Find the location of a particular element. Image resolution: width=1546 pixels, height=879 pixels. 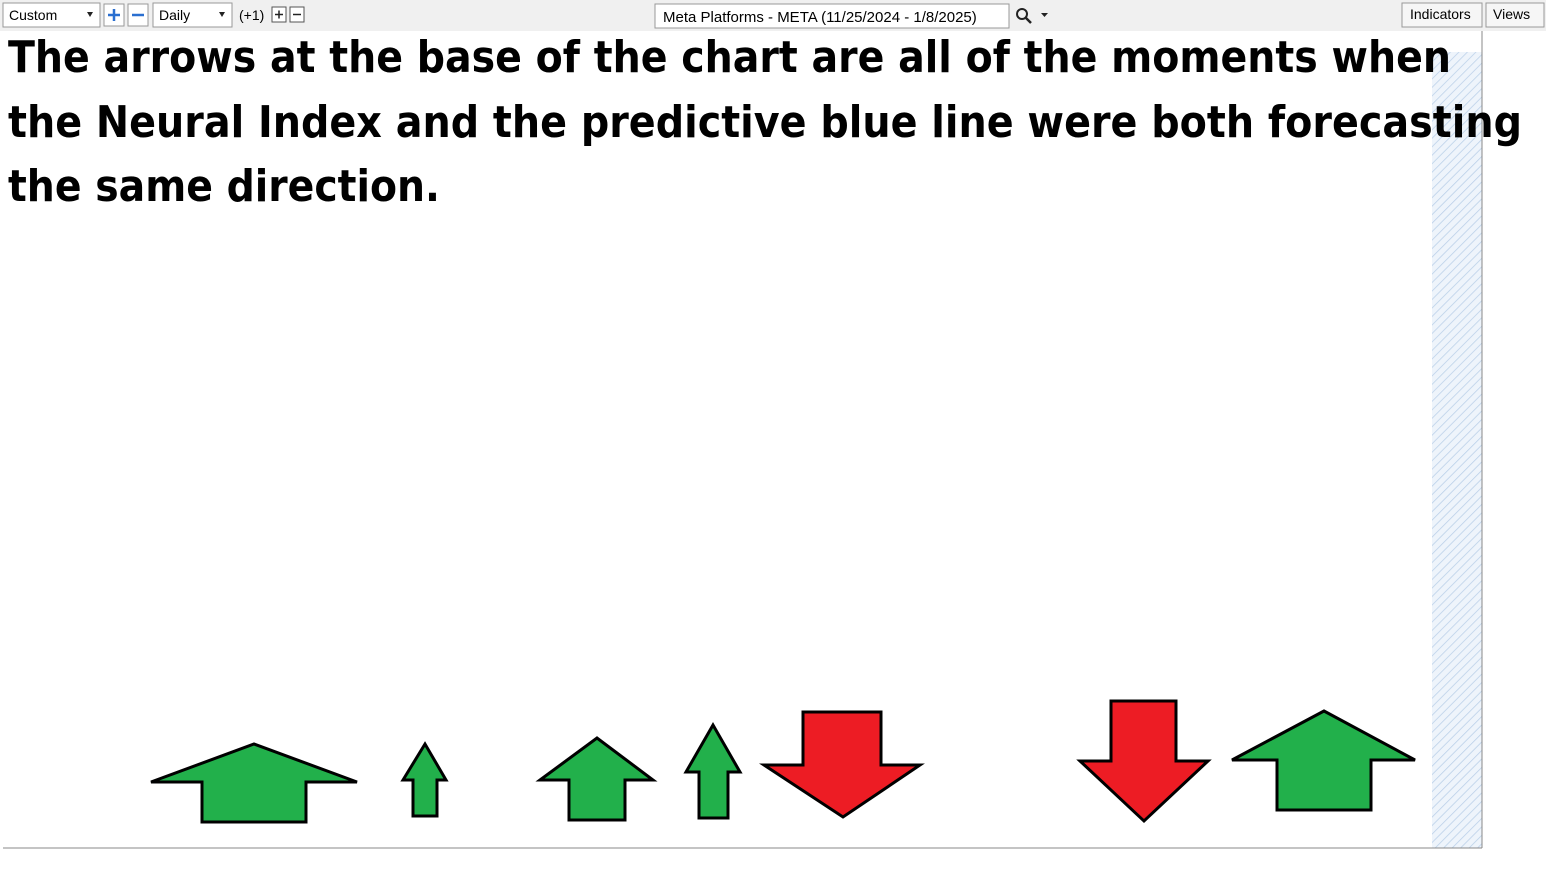

views-label: Views is located at coordinates (1511, 14).